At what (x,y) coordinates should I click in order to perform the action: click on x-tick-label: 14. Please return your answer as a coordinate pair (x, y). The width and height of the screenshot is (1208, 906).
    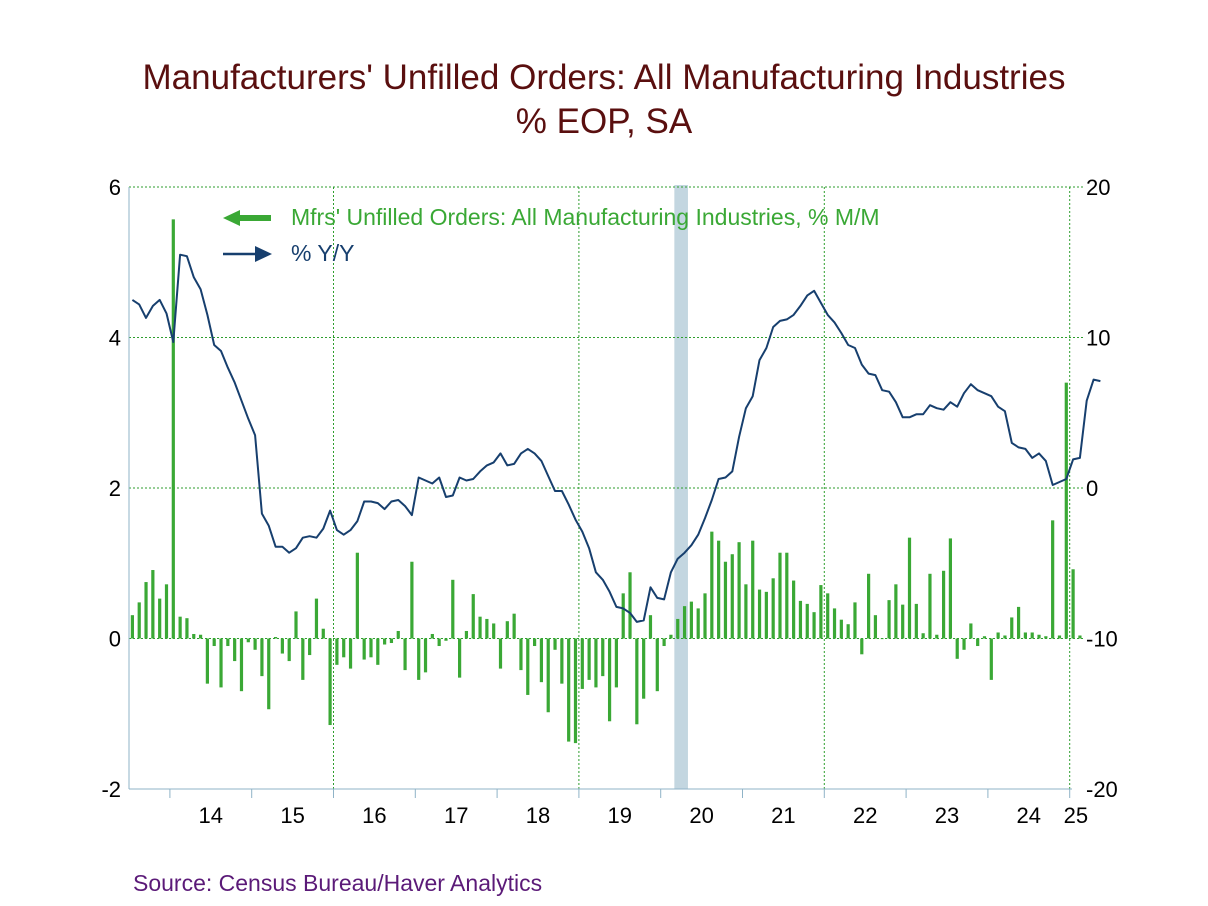
    Looking at the image, I should click on (211, 815).